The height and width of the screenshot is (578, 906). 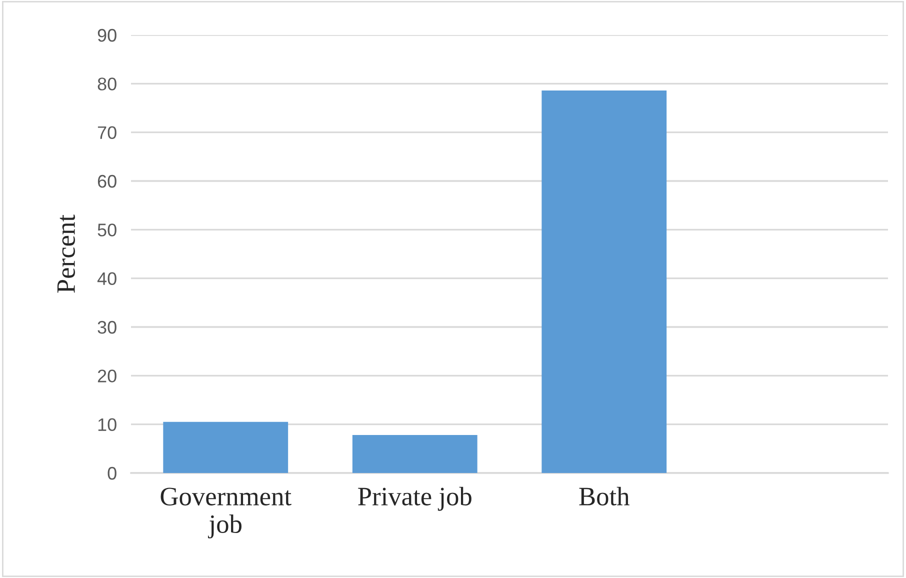 I want to click on y-tick-label: 0, so click(x=112, y=473).